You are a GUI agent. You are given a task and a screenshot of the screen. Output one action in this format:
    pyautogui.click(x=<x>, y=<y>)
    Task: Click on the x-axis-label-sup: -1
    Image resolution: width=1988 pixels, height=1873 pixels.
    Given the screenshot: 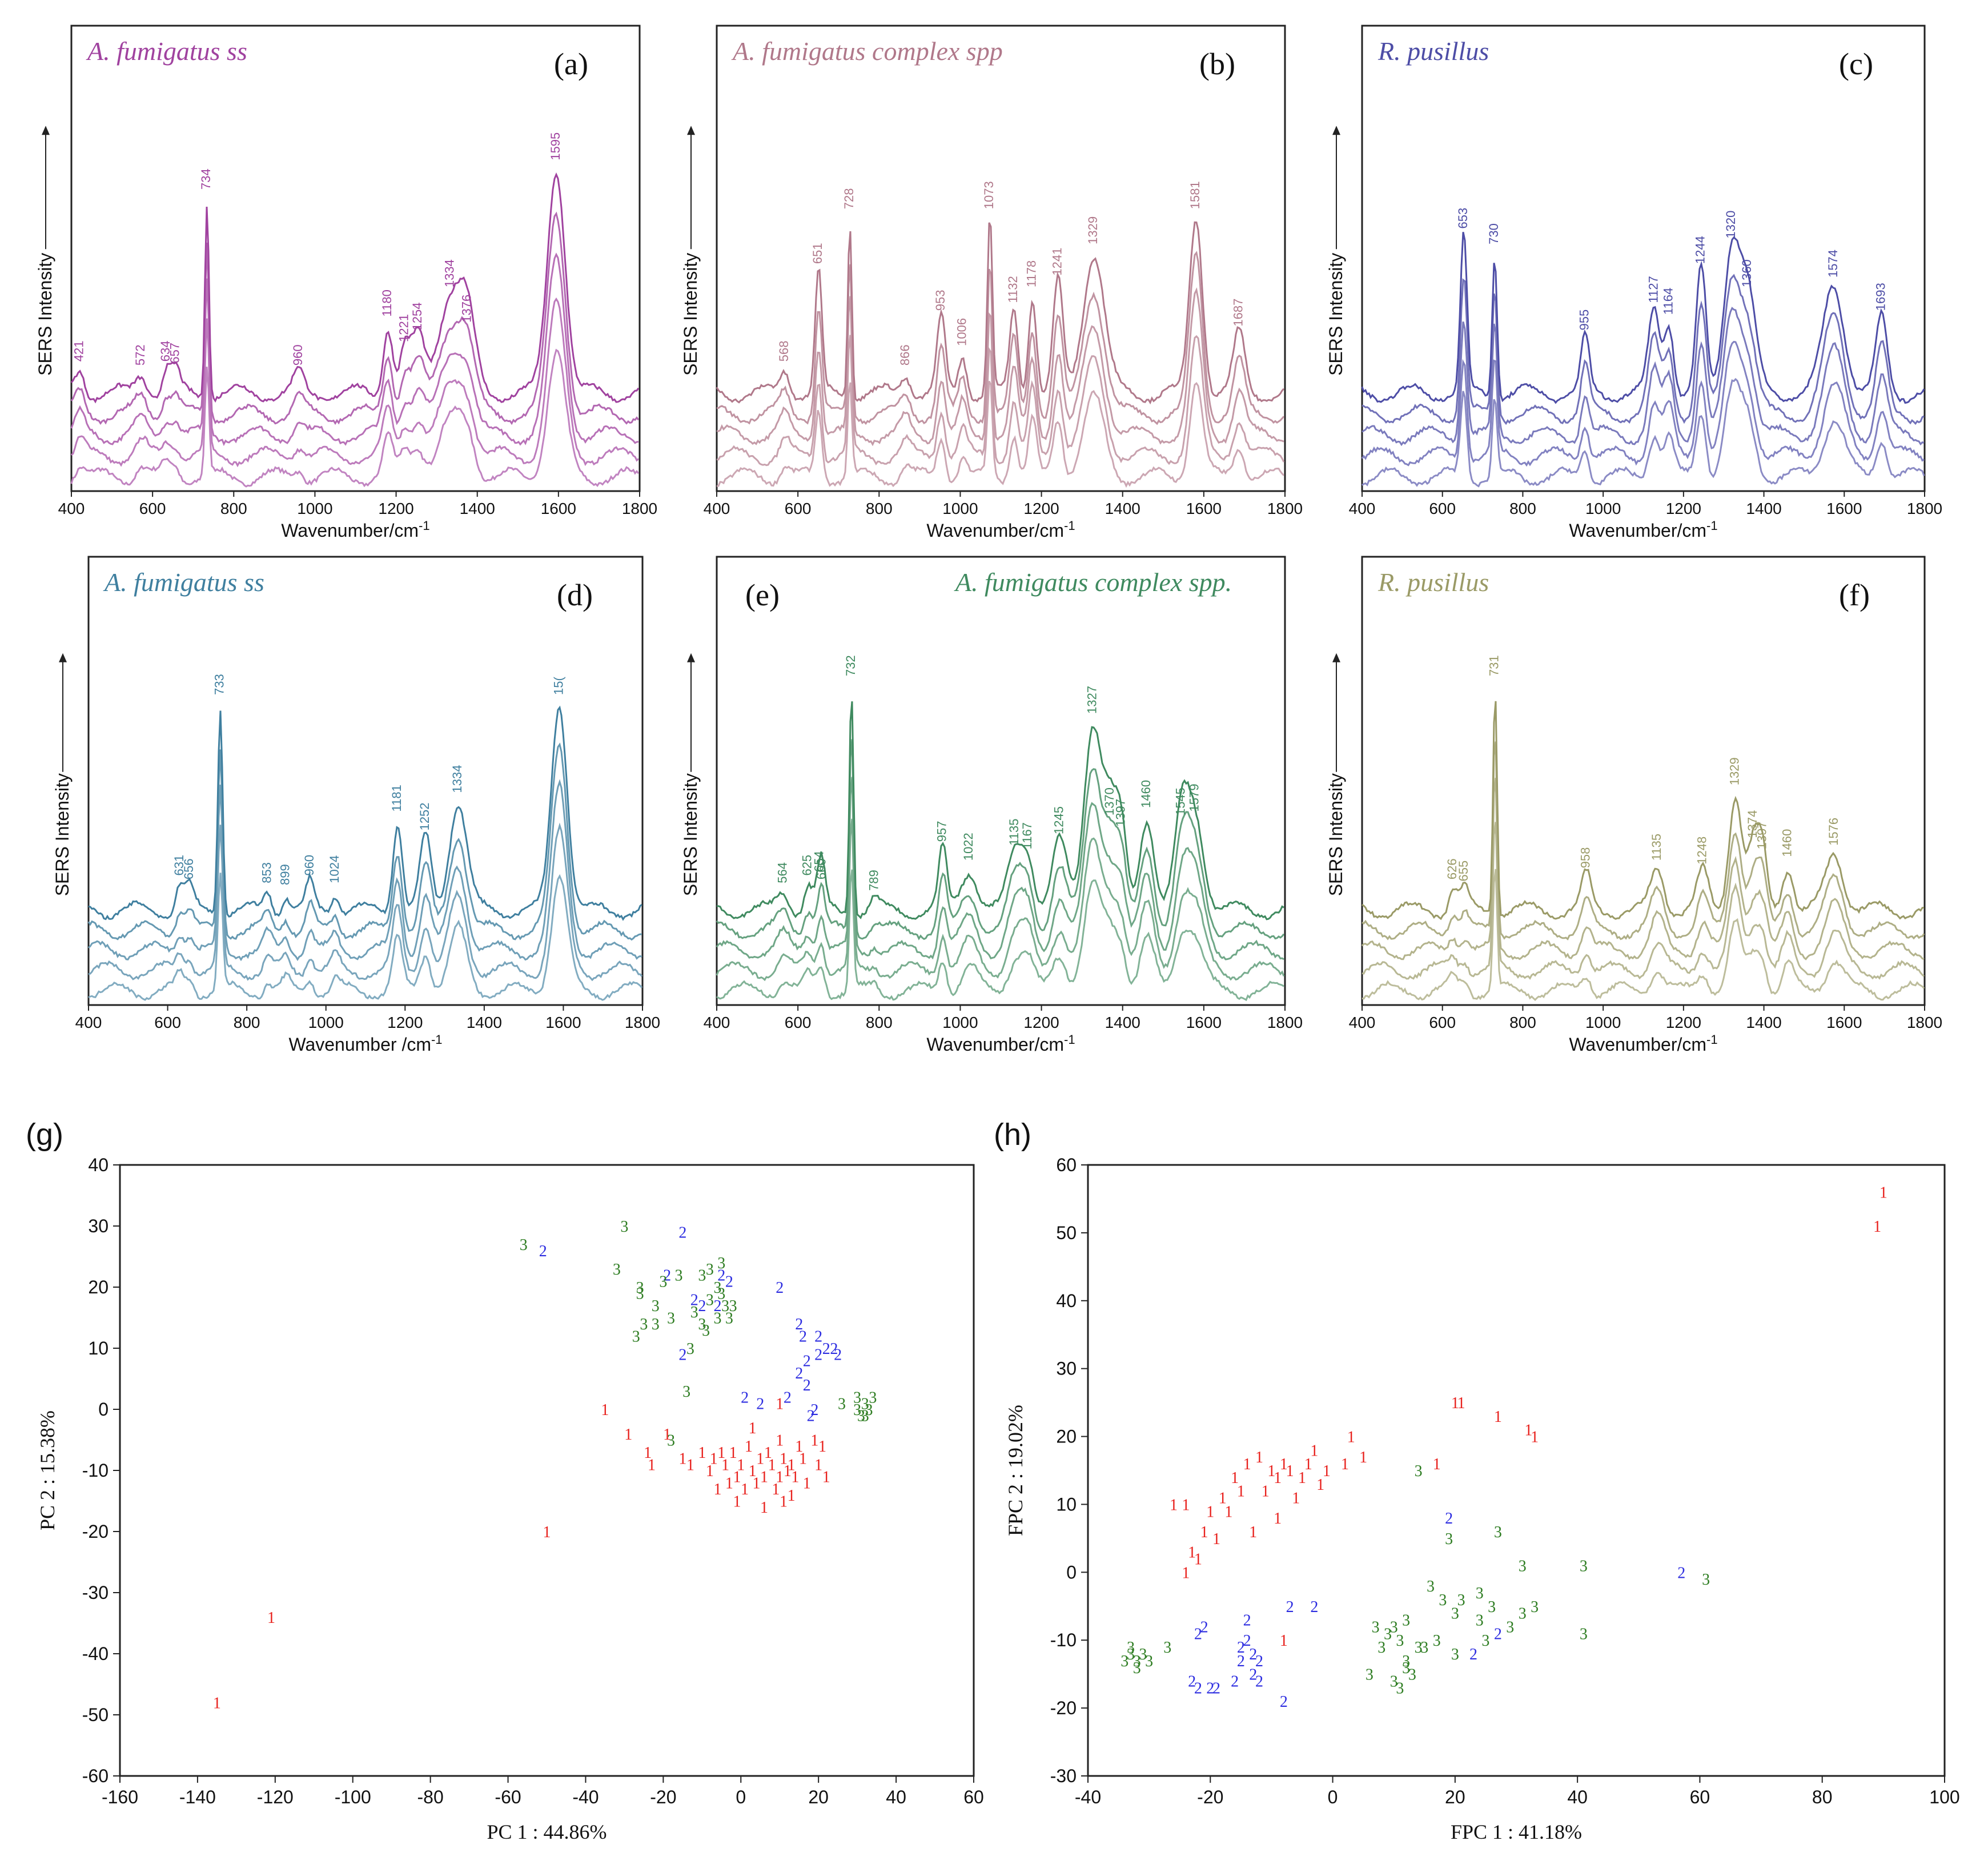 What is the action you would take?
    pyautogui.click(x=424, y=526)
    